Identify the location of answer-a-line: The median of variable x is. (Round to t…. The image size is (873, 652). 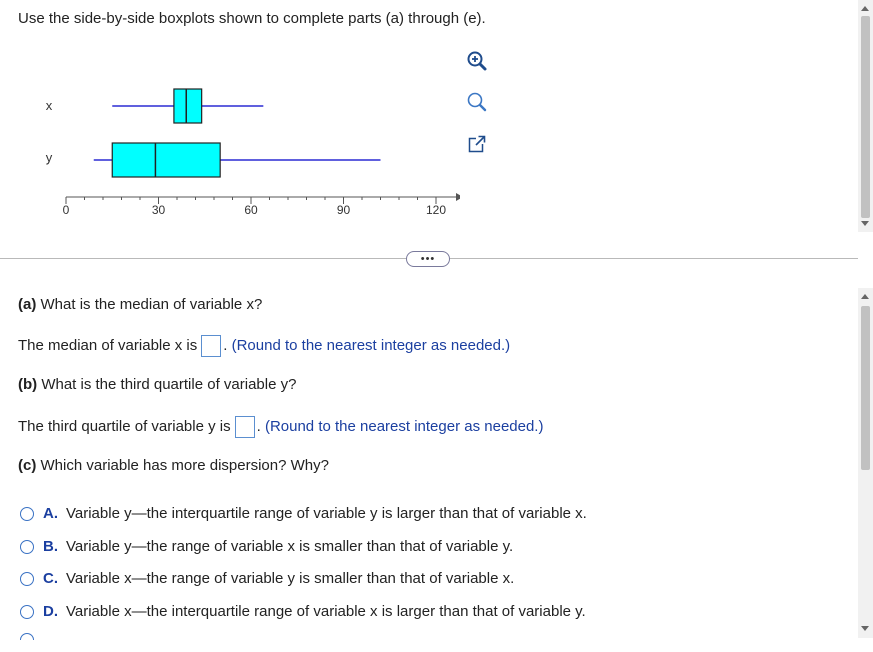
(264, 346).